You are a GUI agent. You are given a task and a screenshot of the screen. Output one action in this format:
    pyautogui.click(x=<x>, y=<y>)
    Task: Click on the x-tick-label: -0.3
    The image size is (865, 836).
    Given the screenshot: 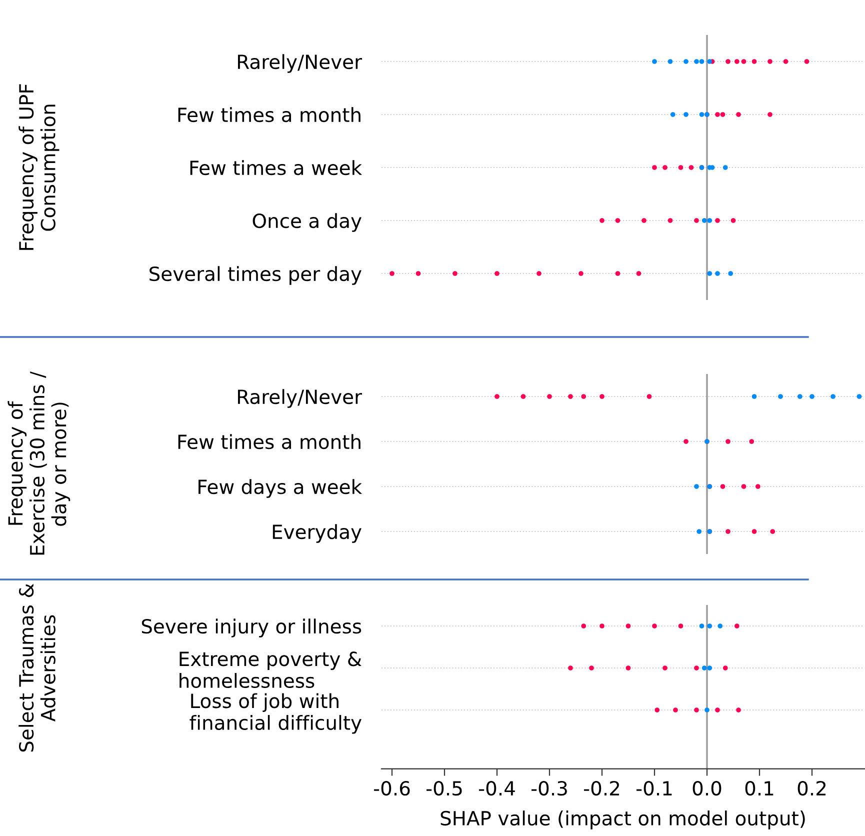 What is the action you would take?
    pyautogui.click(x=549, y=788)
    